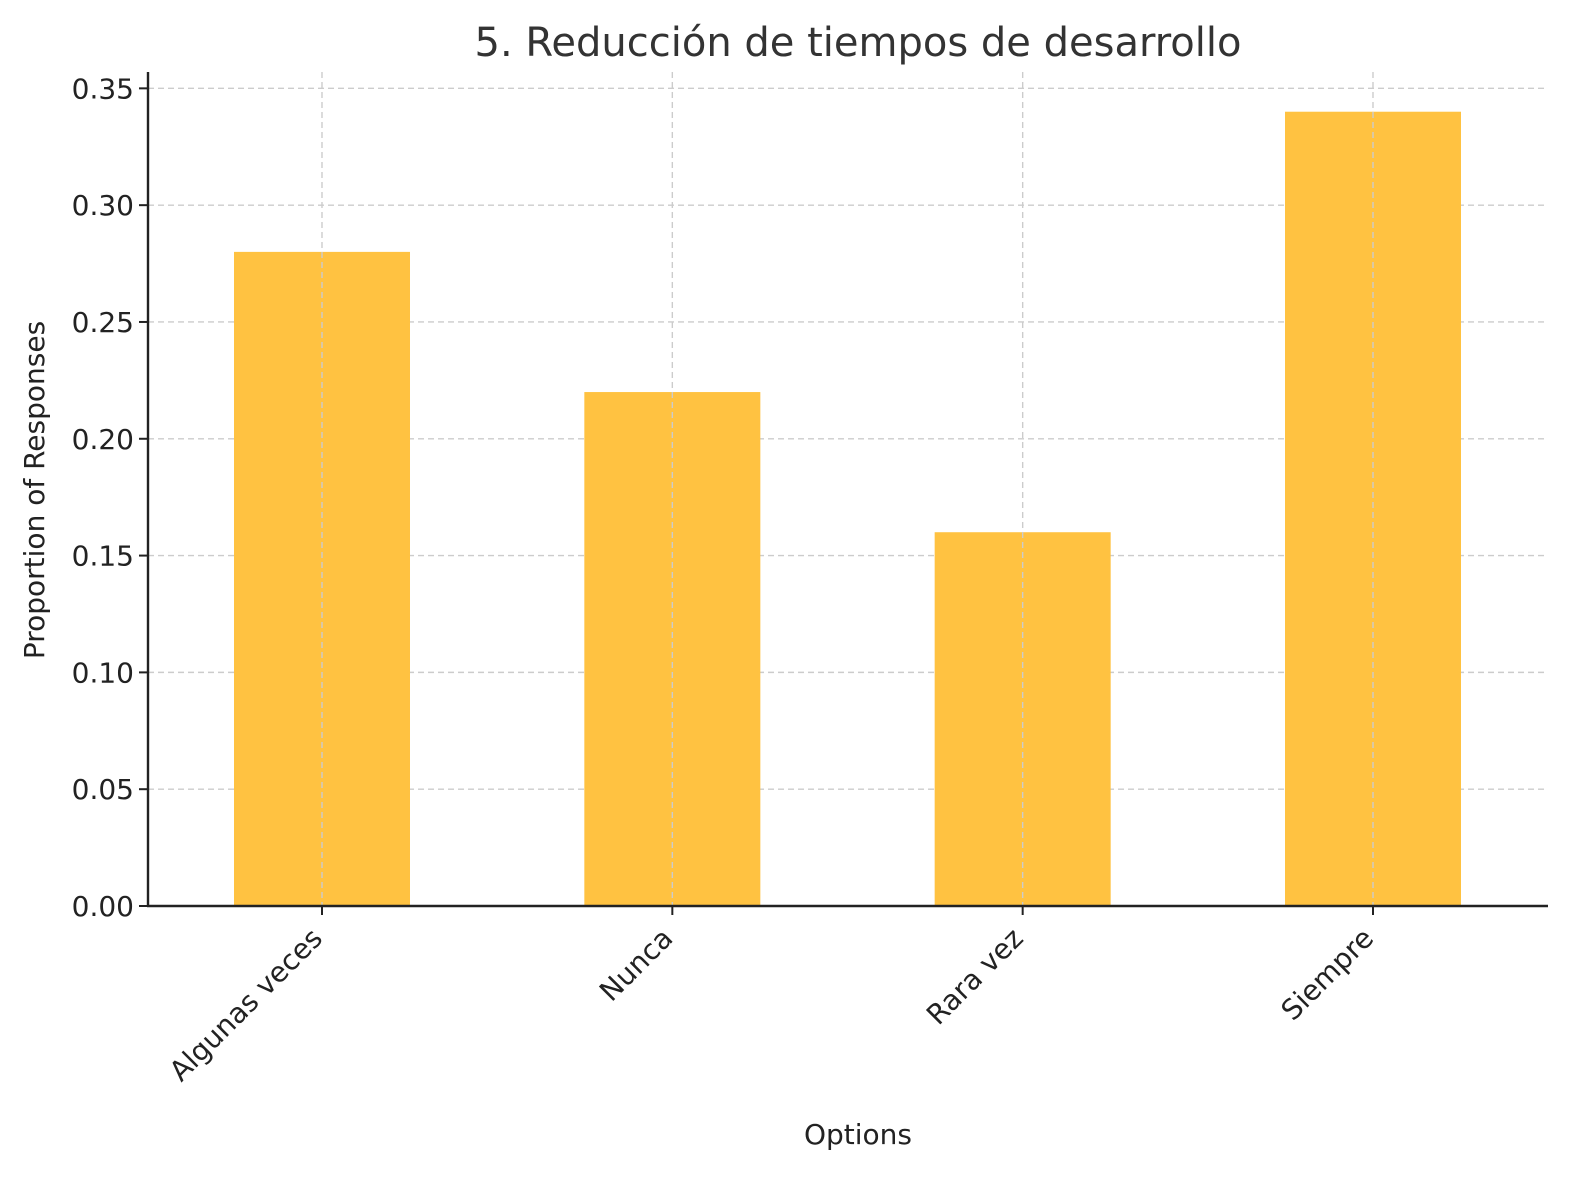  What do you see at coordinates (103, 322) in the screenshot?
I see `y-tick-label: 0.25` at bounding box center [103, 322].